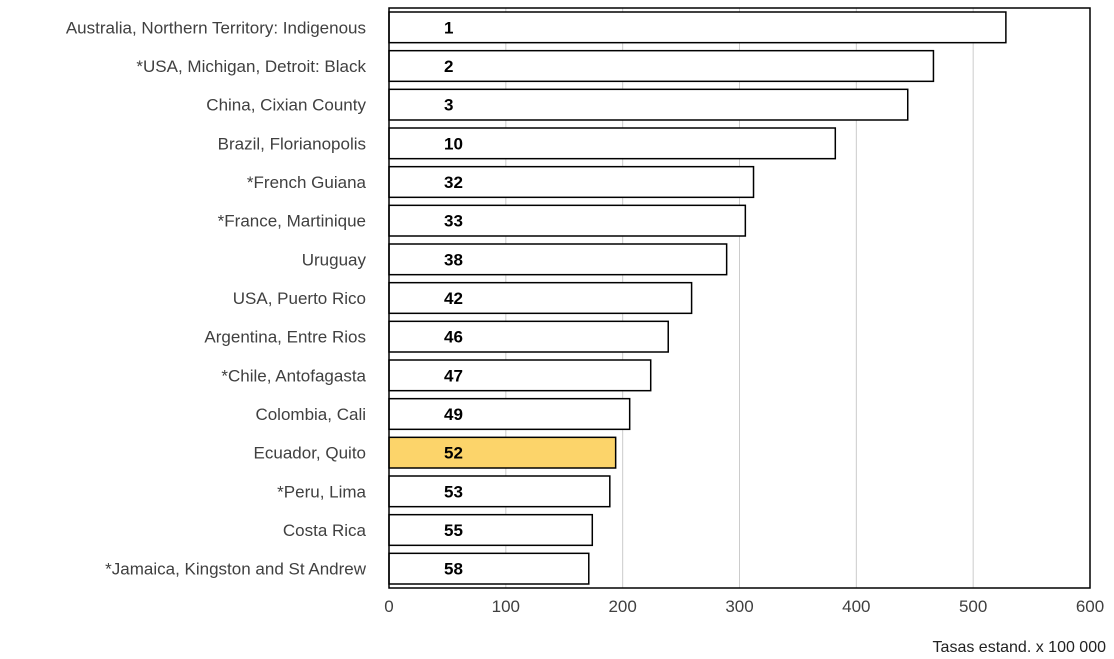 The image size is (1114, 659). What do you see at coordinates (856, 606) in the screenshot?
I see `x-tick-label-400: 400` at bounding box center [856, 606].